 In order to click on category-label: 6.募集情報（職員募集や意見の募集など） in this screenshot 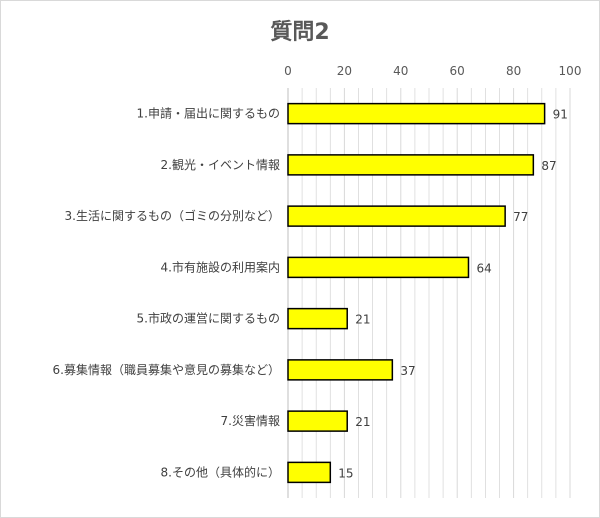, I will do `click(166, 369)`.